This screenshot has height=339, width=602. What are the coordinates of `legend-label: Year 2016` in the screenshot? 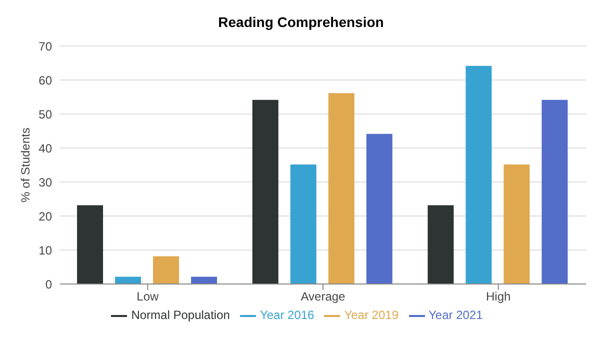 It's located at (287, 315).